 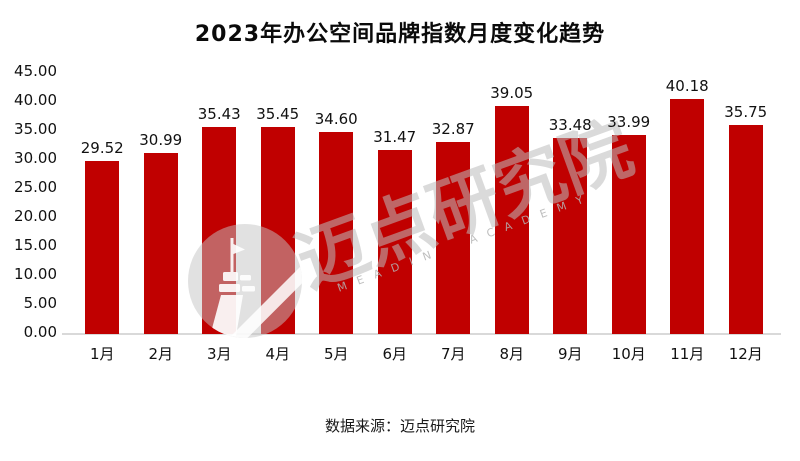 What do you see at coordinates (453, 354) in the screenshot?
I see `x-axis-category-label: 7月` at bounding box center [453, 354].